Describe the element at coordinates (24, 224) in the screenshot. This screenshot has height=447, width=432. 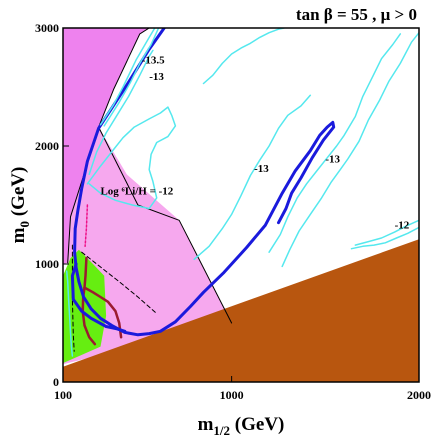
I see `y-axis-title-sub: 0` at that location.